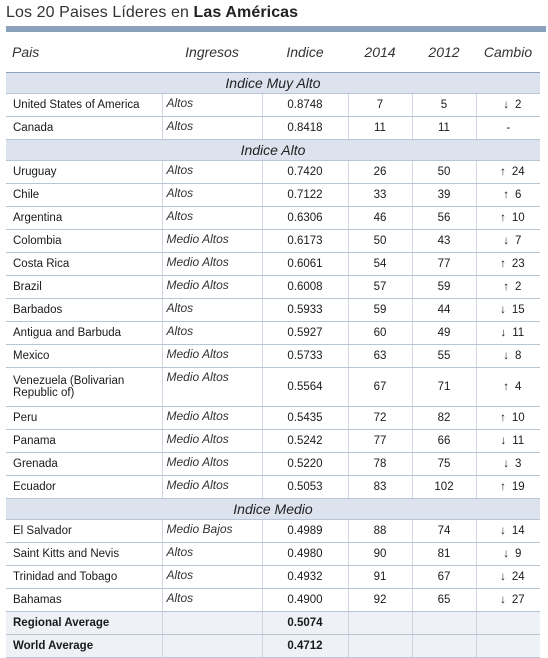  What do you see at coordinates (444, 600) in the screenshot?
I see `rank-2012-cell: 65` at bounding box center [444, 600].